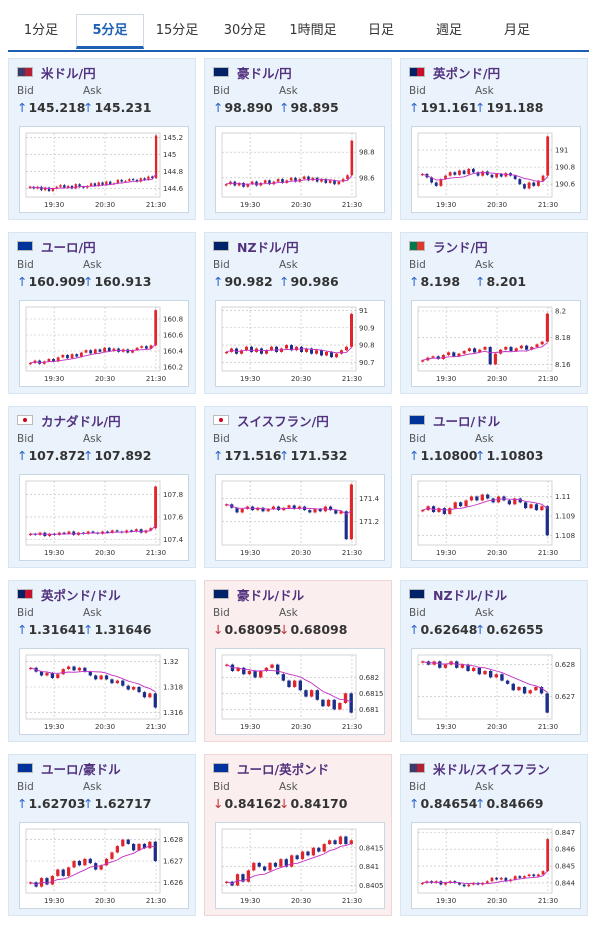 Image resolution: width=597 pixels, height=930 pixels. Describe the element at coordinates (283, 769) in the screenshot. I see `pair-name: ユーロ/英ポンド` at that location.